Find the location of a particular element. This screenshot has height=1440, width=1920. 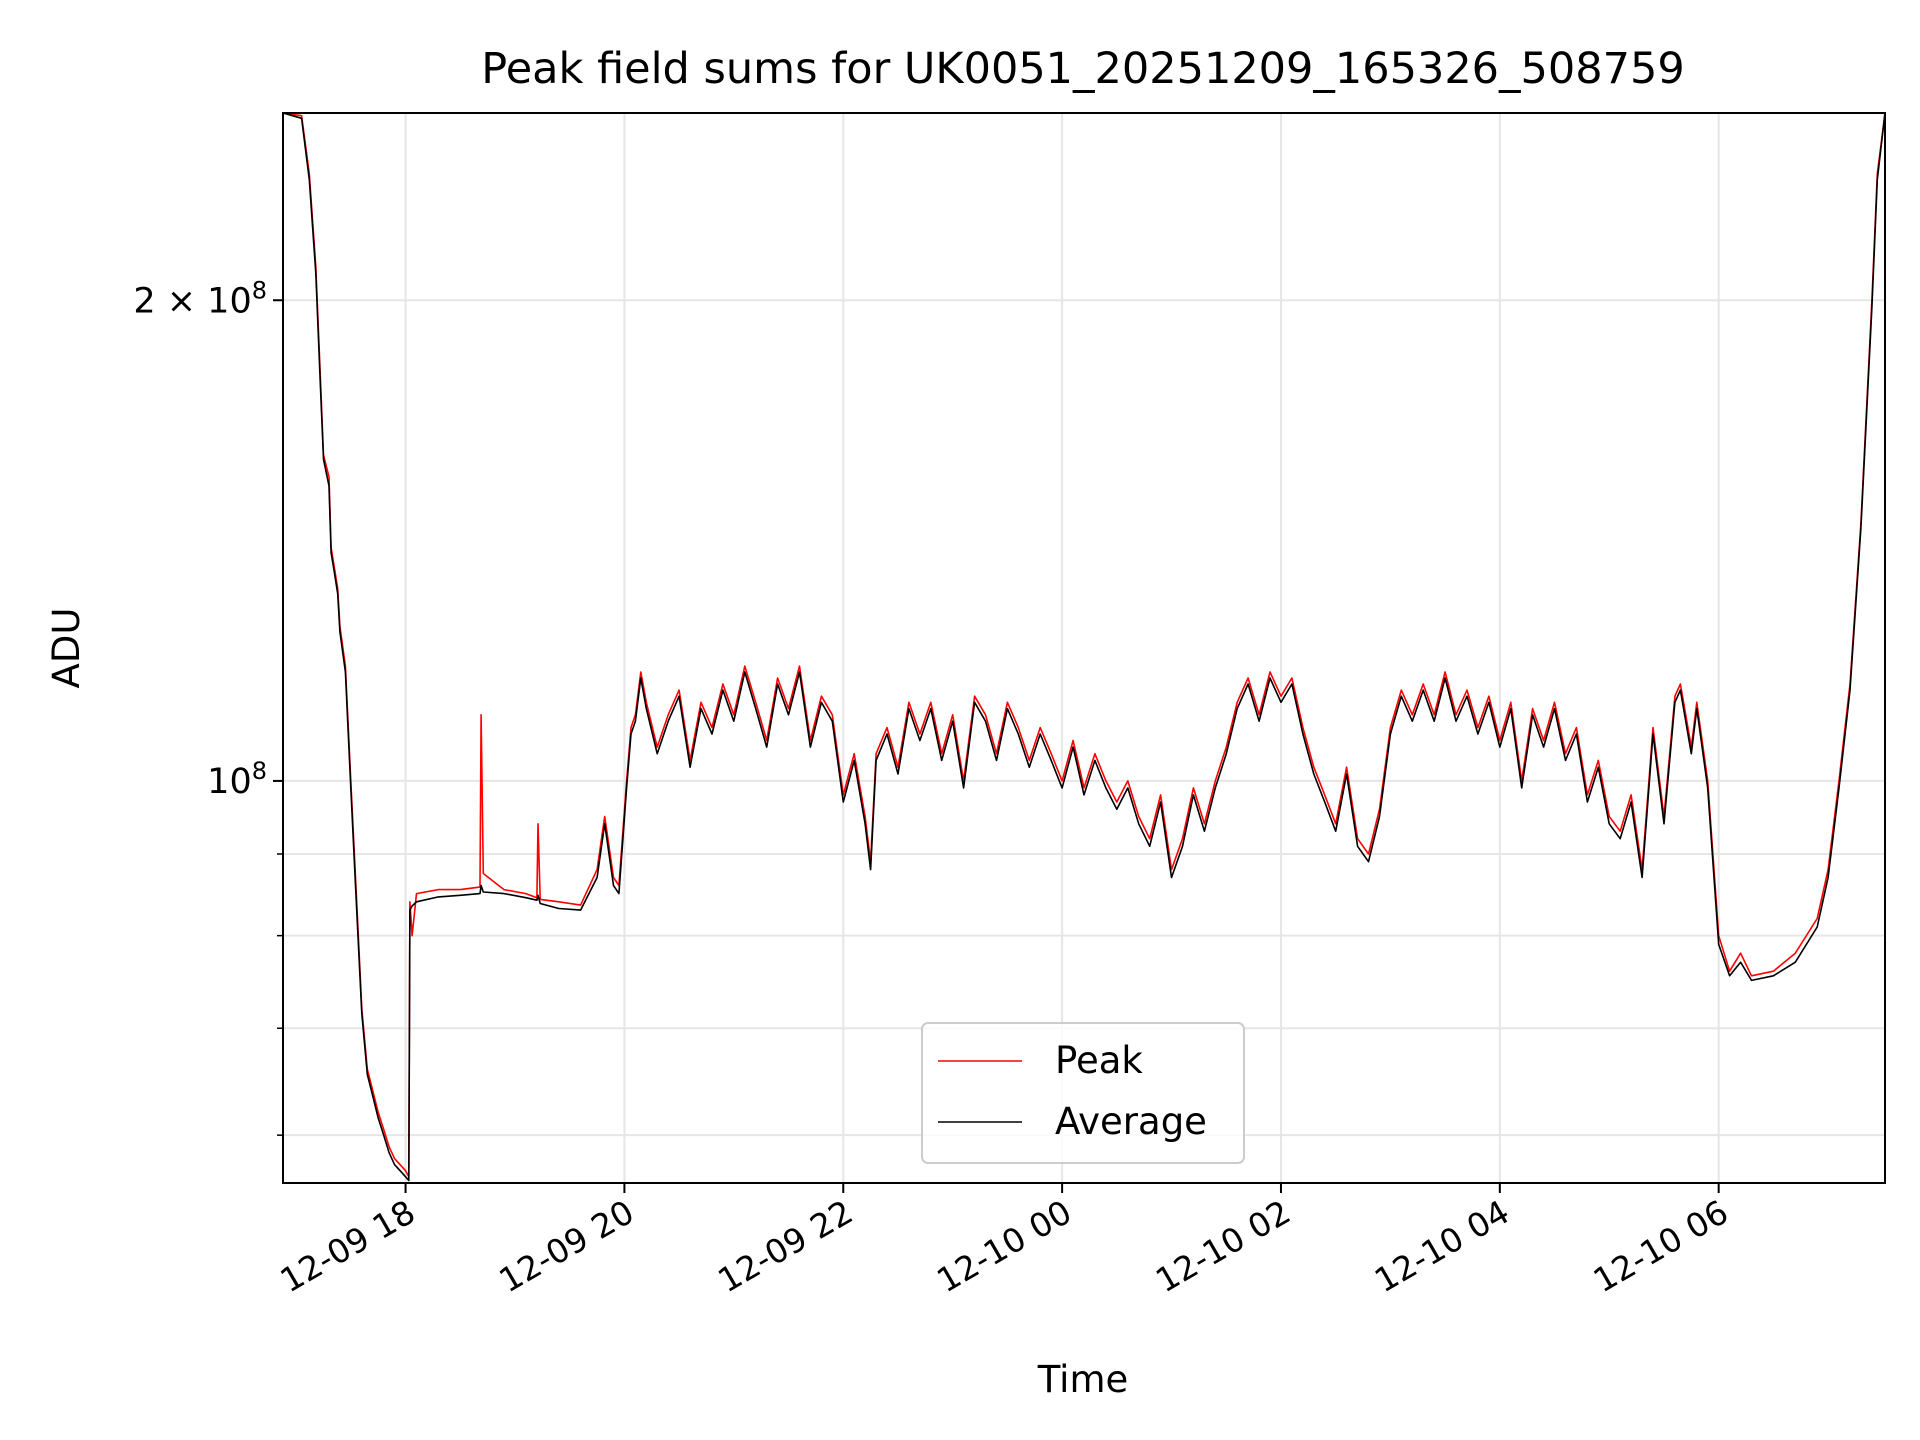

y-axis-label: ADU is located at coordinates (66, 648).